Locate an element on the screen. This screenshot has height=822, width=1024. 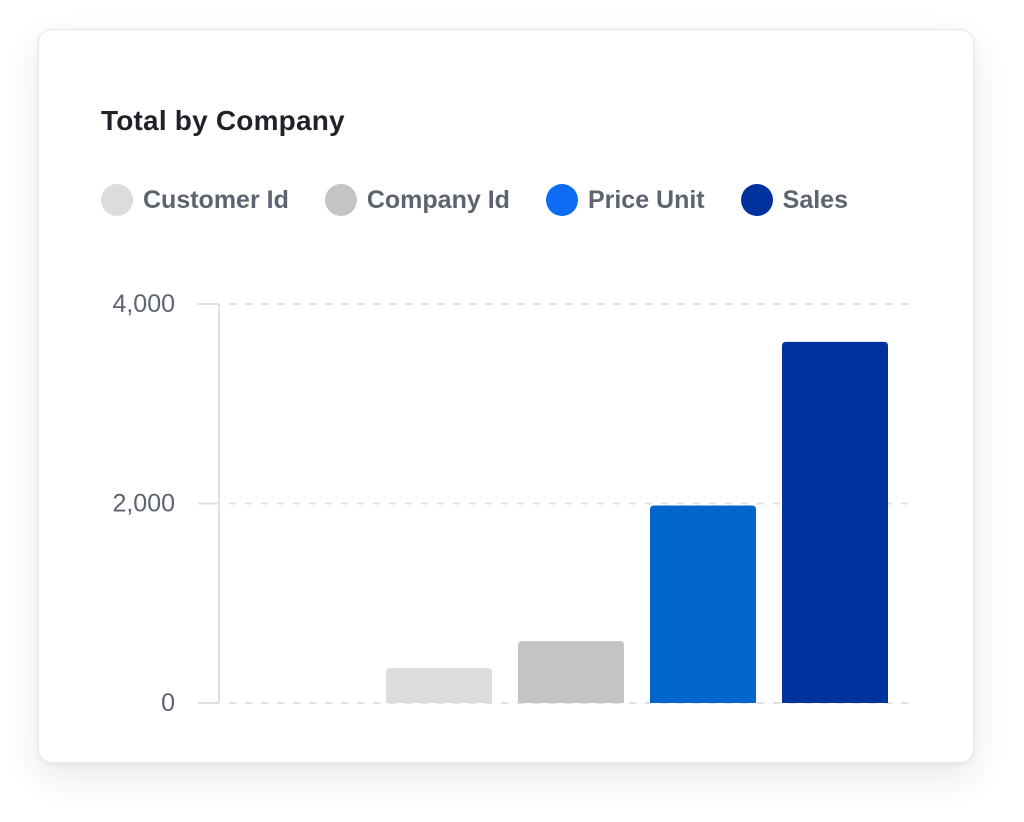
legend-label-price-unit: Price Unit is located at coordinates (646, 199).